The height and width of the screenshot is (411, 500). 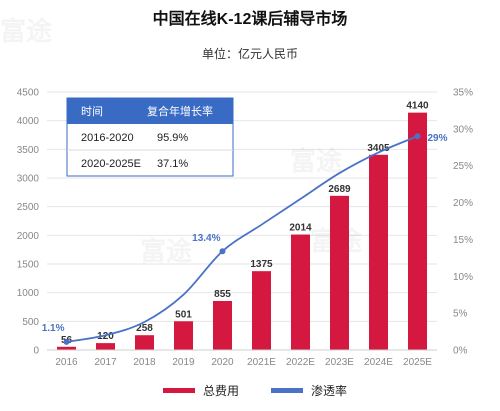 What do you see at coordinates (463, 203) in the screenshot?
I see `y-right-tick-label: 20%` at bounding box center [463, 203].